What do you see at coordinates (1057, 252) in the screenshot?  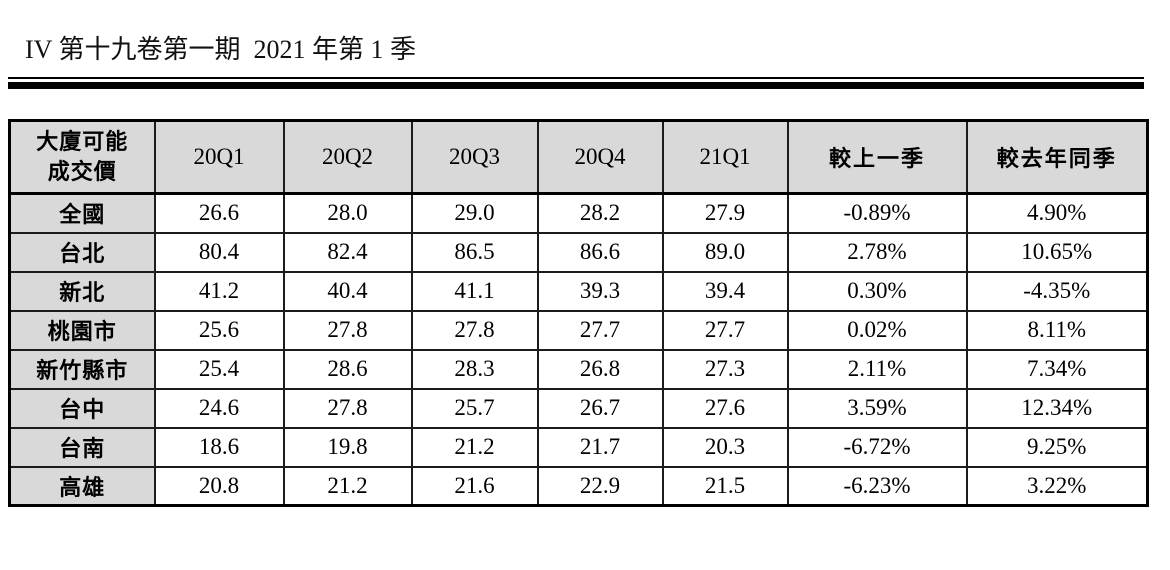 I see `value-cell: 10.65%` at bounding box center [1057, 252].